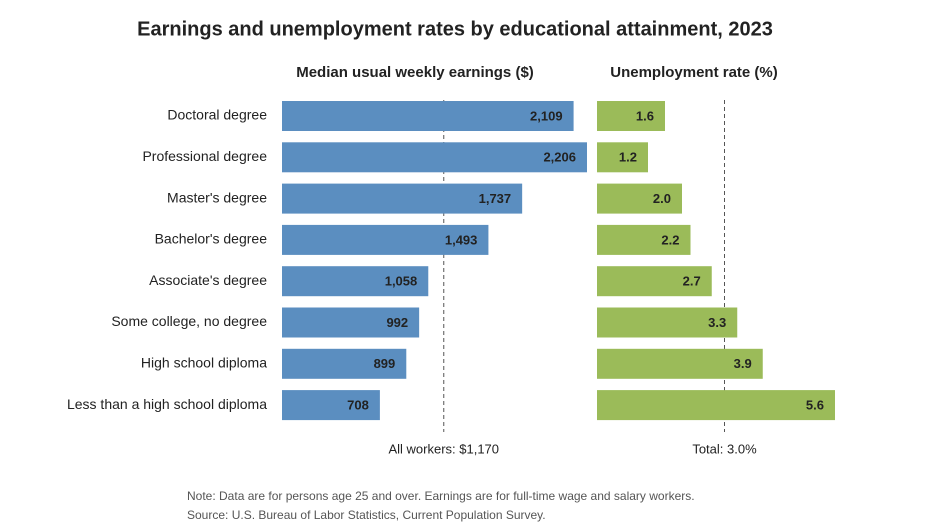 Image resolution: width=951 pixels, height=528 pixels. Describe the element at coordinates (546, 115) in the screenshot. I see `value-label: 2,109` at that location.